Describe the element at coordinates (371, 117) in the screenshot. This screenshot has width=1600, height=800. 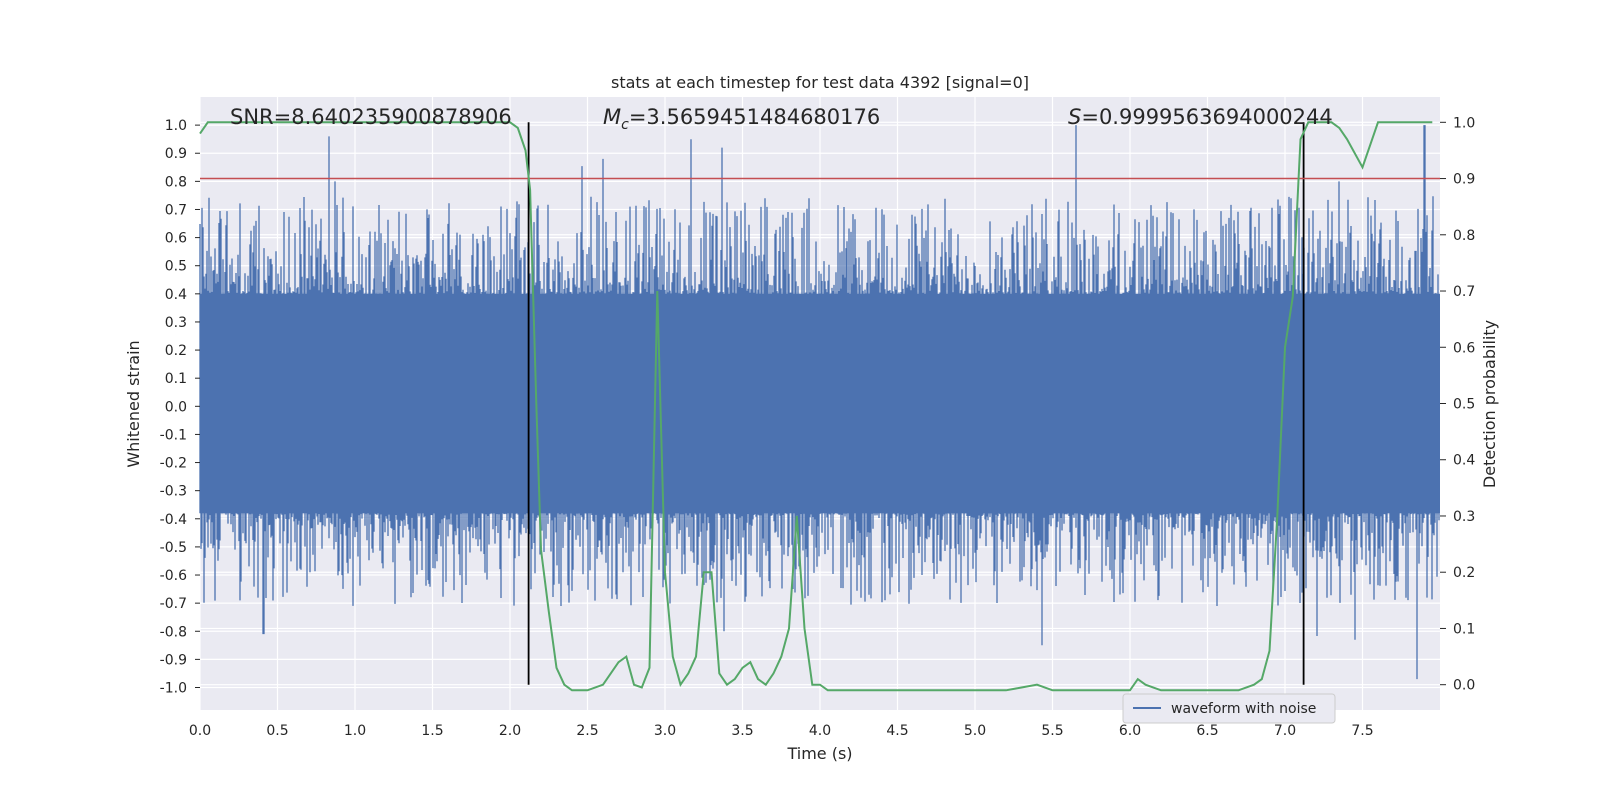
I see `snr-annotation: SNR=8.640235900878906` at that location.